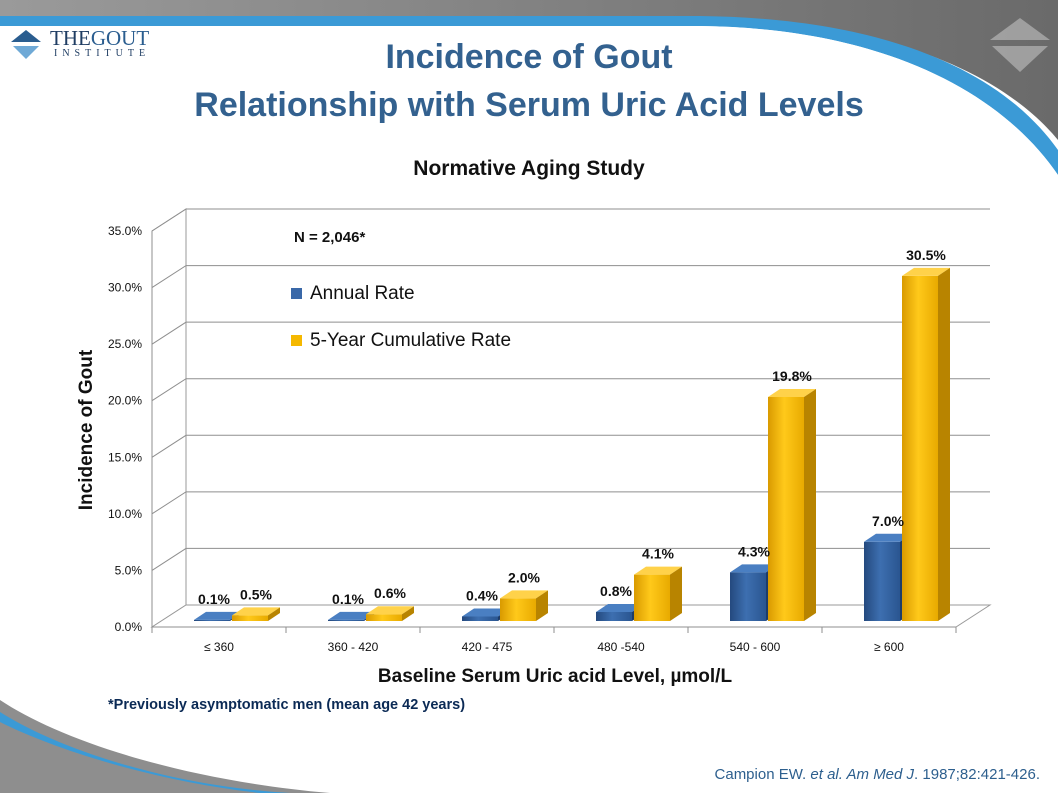 This screenshot has width=1058, height=793. What do you see at coordinates (401, 317) in the screenshot?
I see `chart-legend: Annual Rate 5-Year Cumulative Rate` at bounding box center [401, 317].